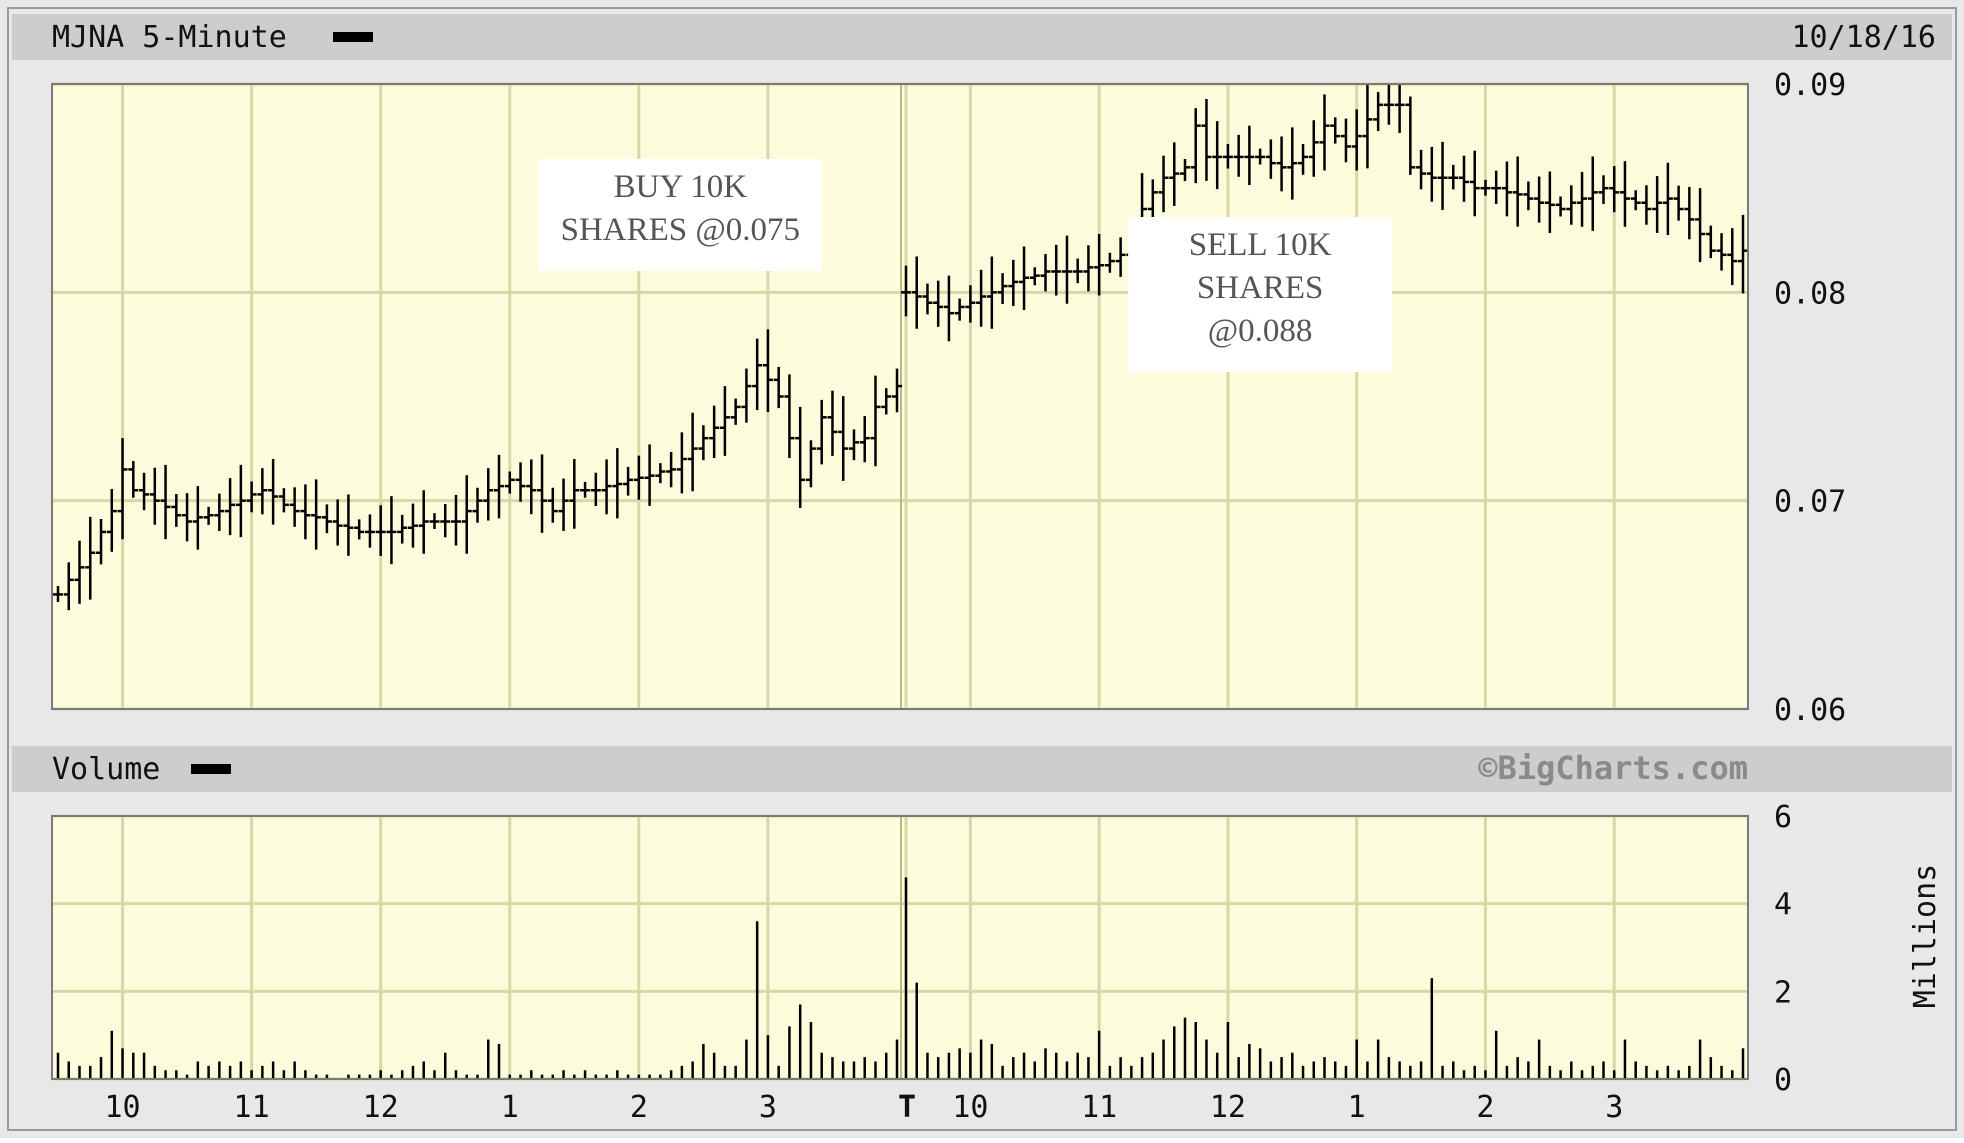 This screenshot has height=1143, width=1964. Describe the element at coordinates (681, 187) in the screenshot. I see `annotation-text-line: BUY 10K` at that location.